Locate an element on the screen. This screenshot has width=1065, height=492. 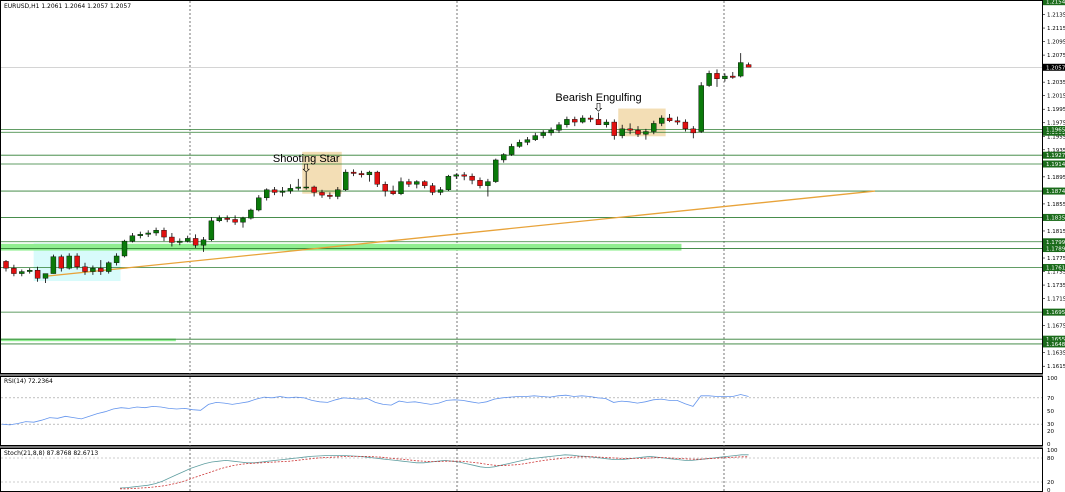
price-tick-label: 1.1775 is located at coordinates (1056, 259).